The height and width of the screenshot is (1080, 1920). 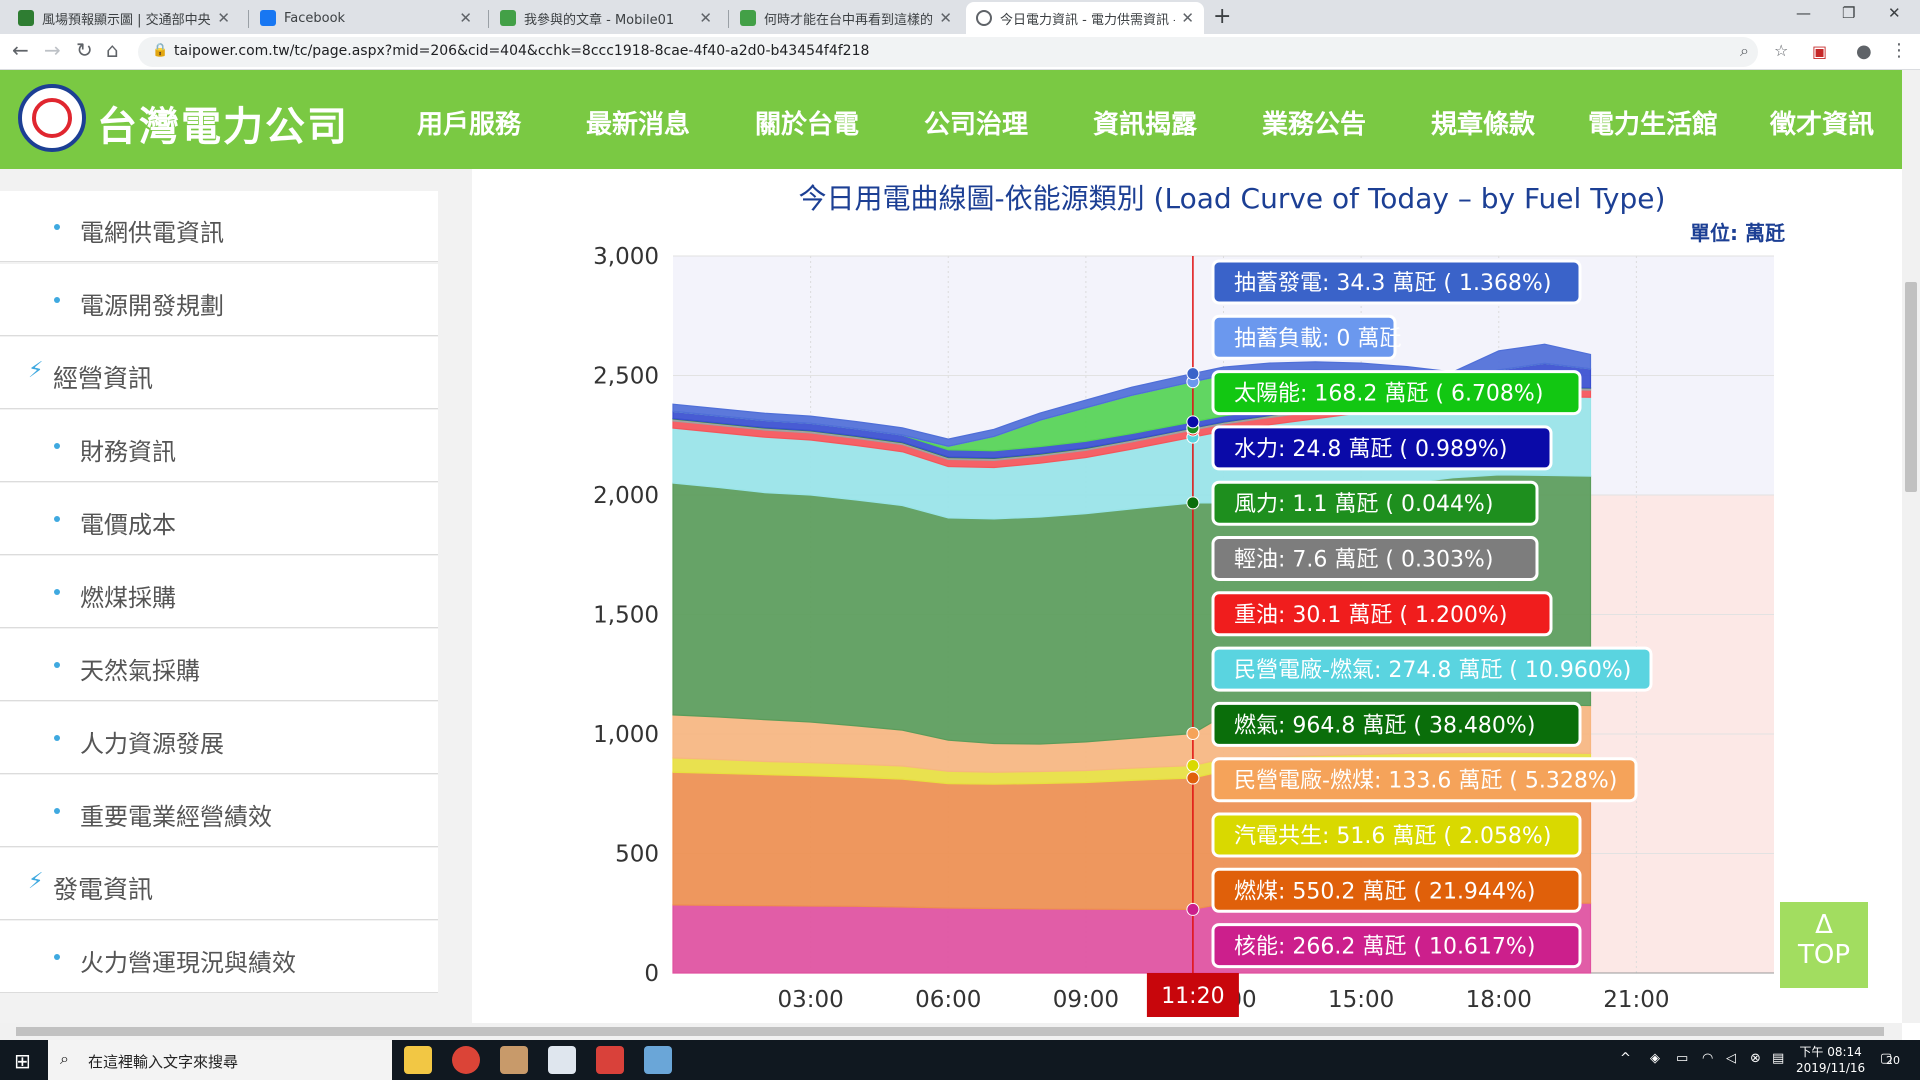 I want to click on sidebar-item-power-development: 電源開發規劃, so click(x=219, y=300).